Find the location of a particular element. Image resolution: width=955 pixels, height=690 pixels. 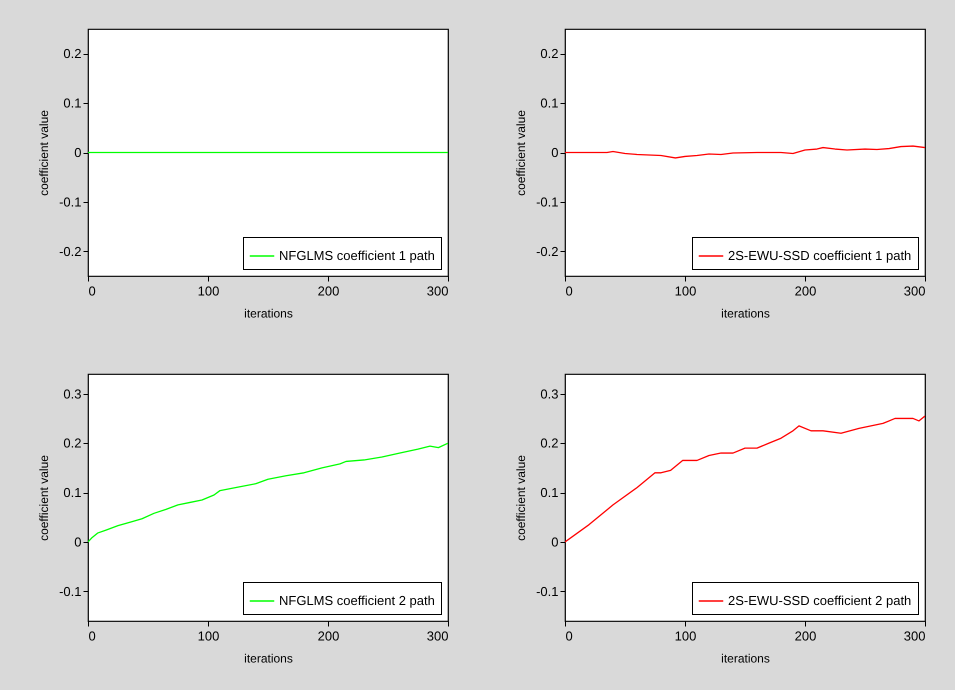

legend-label: 2S-EWU-SSD coefficient 1 path is located at coordinates (820, 255).